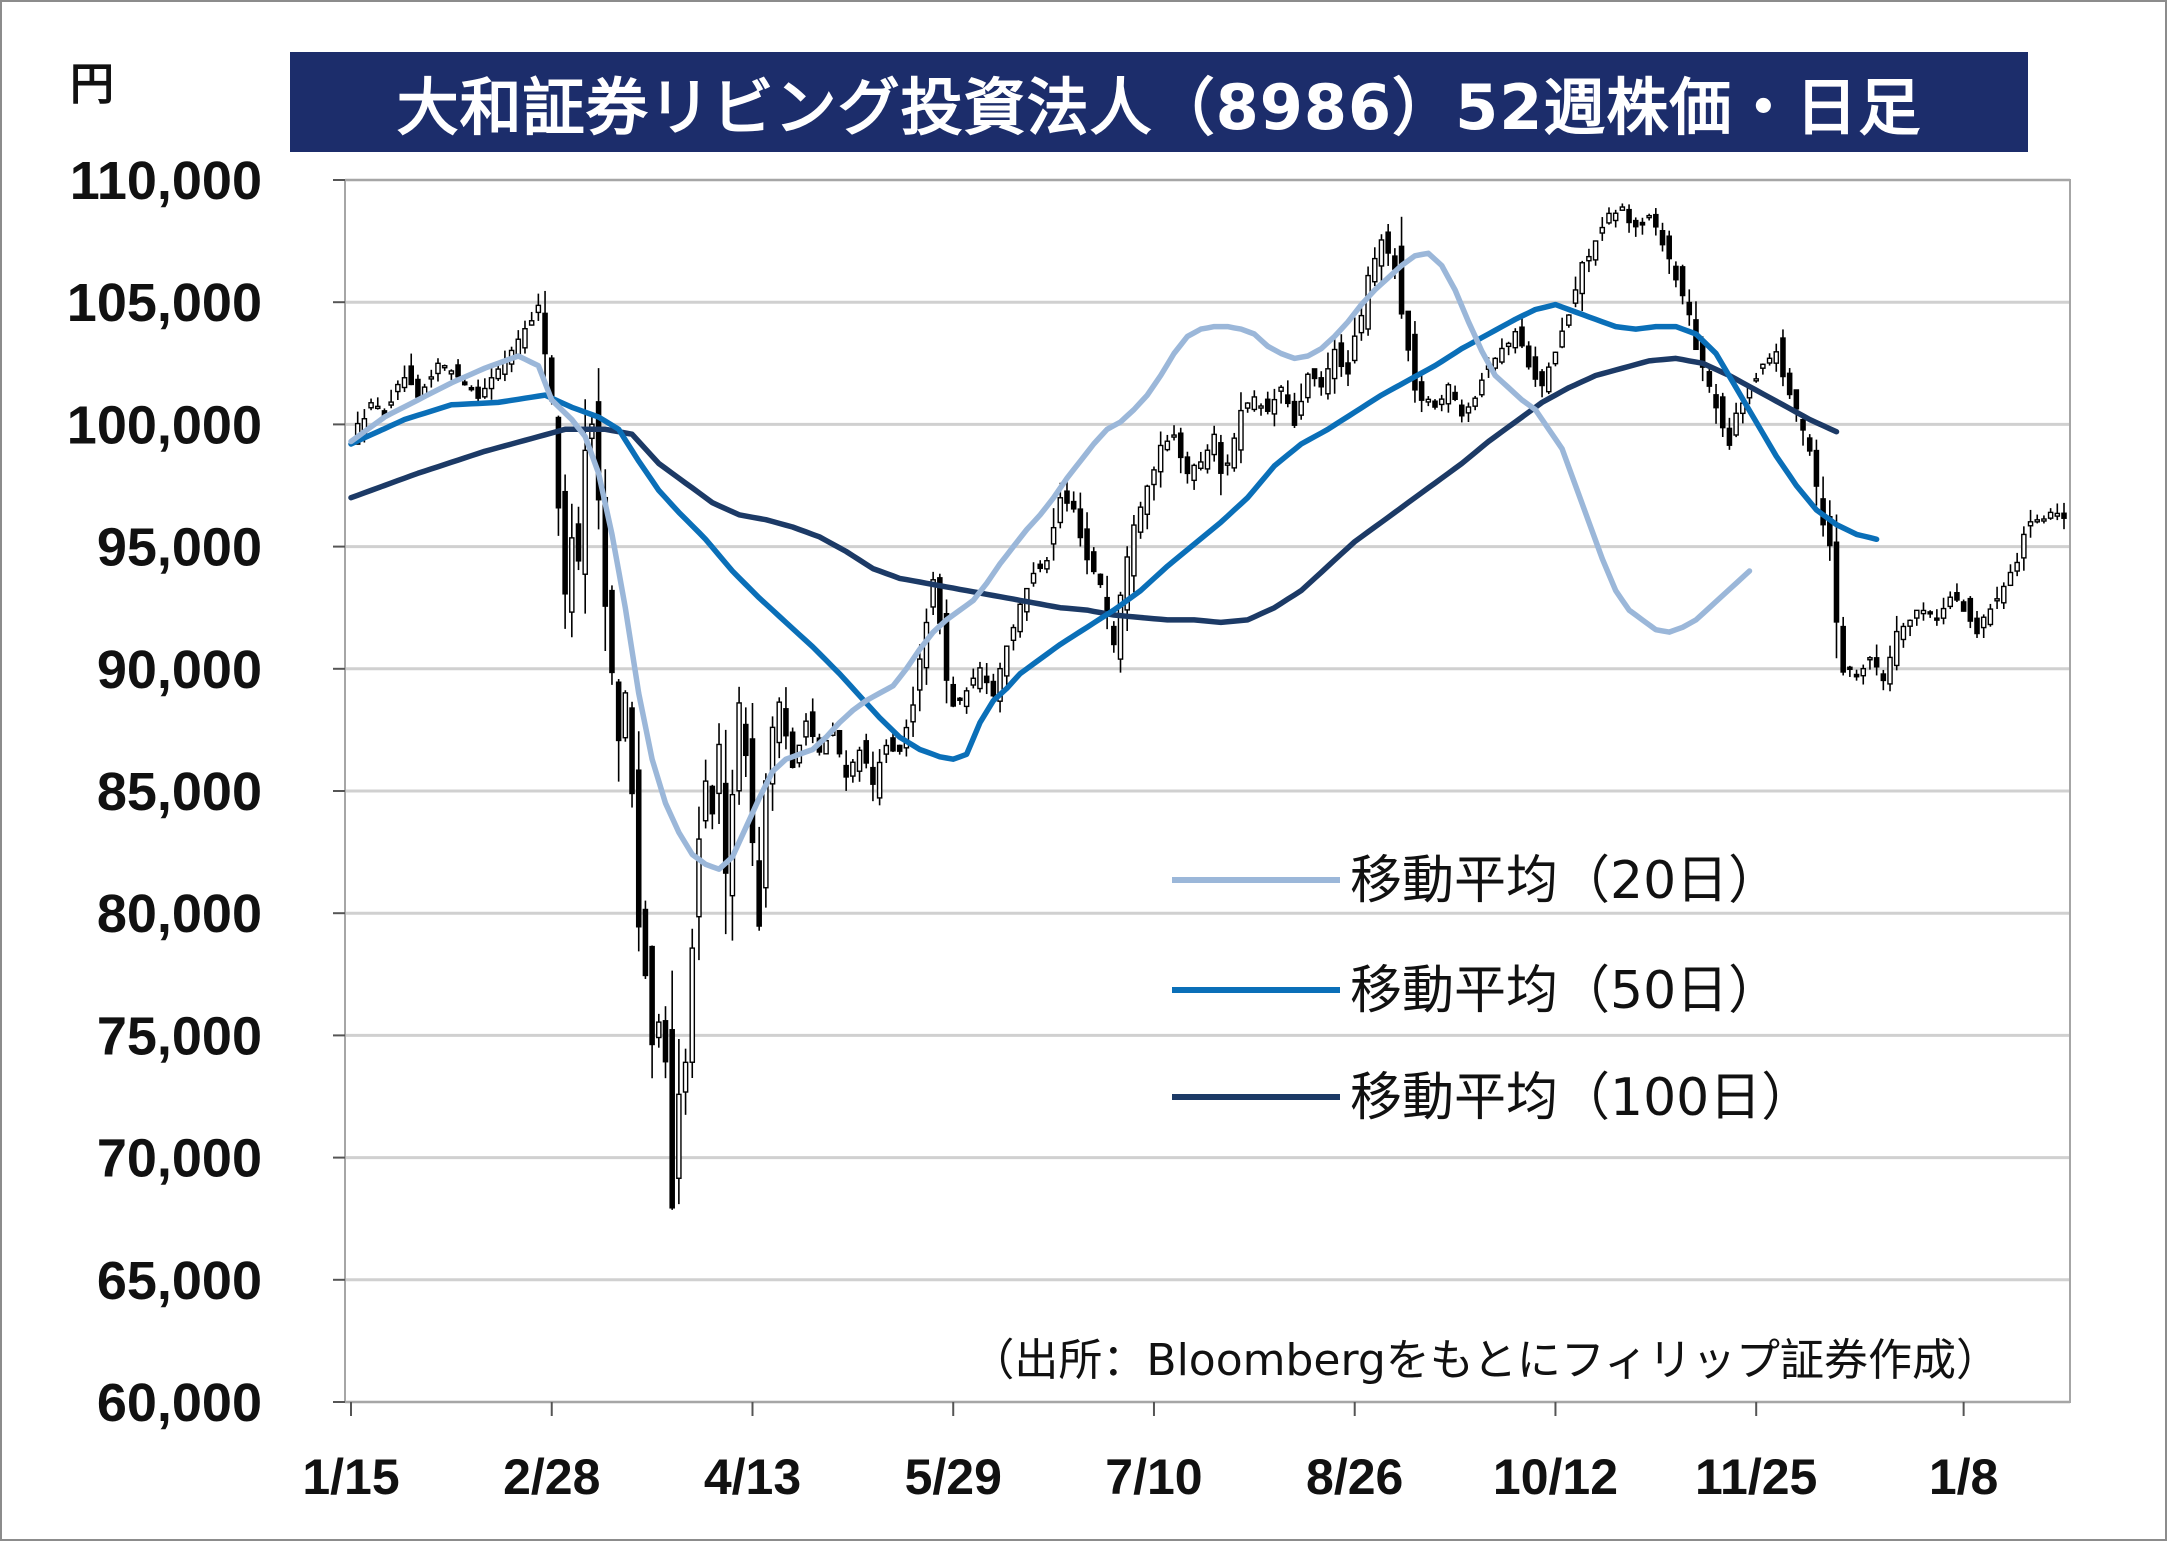 The image size is (2167, 1541). Describe the element at coordinates (1581, 1098) in the screenshot. I see `legend-label-ma100: 移動平均（100日）` at that location.